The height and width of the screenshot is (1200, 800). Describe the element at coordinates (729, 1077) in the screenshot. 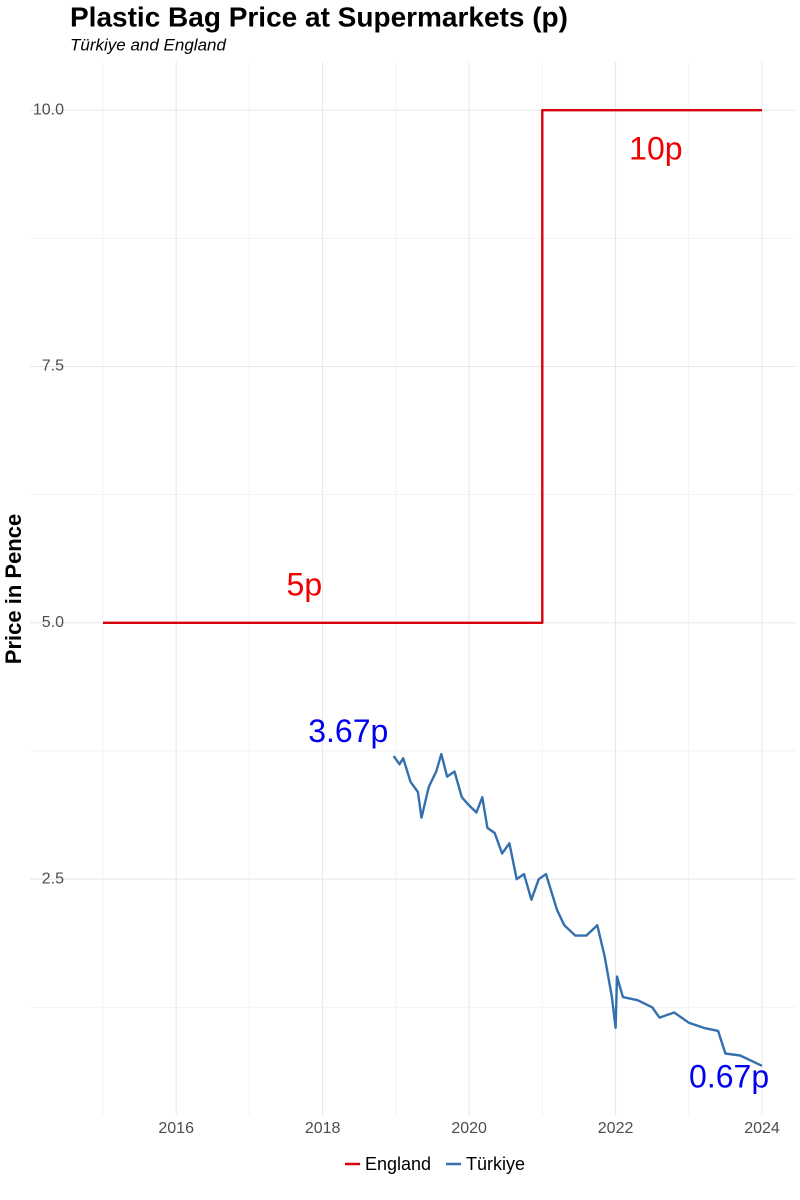

I see `annotation: 0.67p` at that location.